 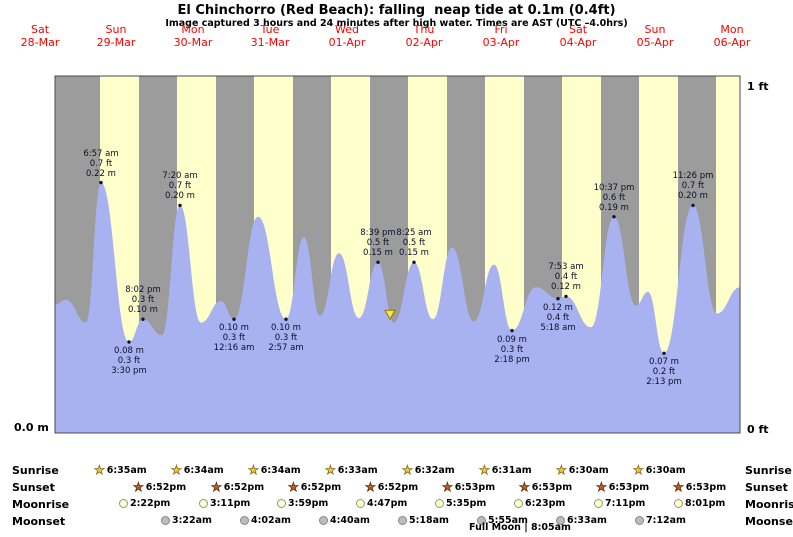 I want to click on moonrise-time: 2:22pm, so click(x=150, y=503).